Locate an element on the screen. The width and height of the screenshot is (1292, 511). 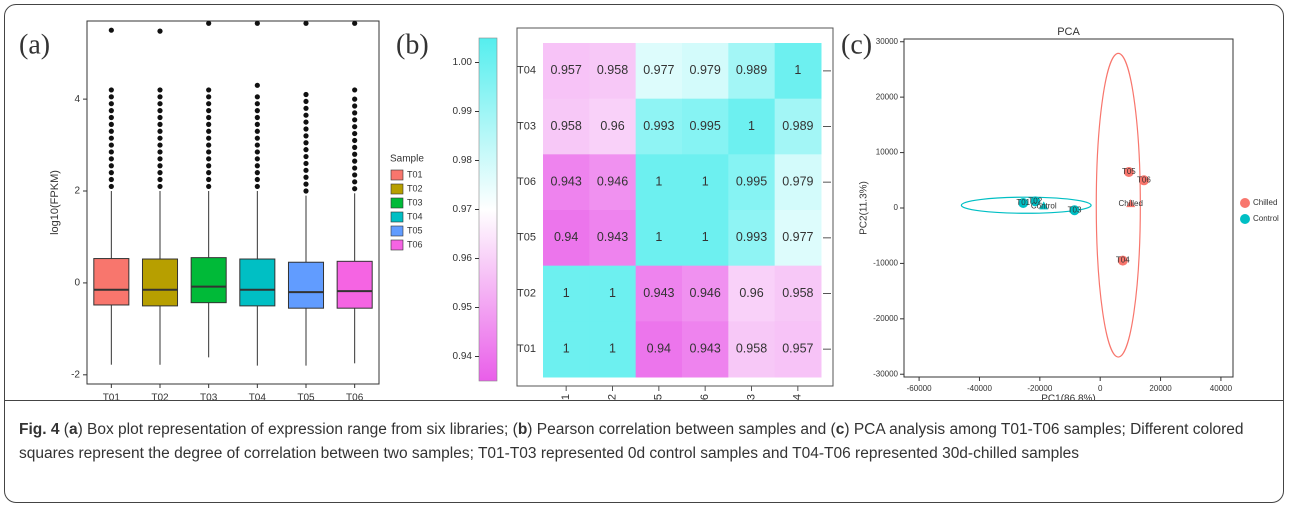
cell-label: 0.94 is located at coordinates (659, 348).